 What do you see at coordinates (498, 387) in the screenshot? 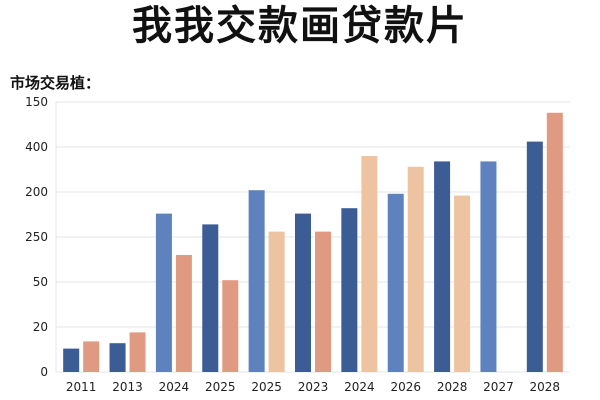
I see `x-tick-label: 2027` at bounding box center [498, 387].